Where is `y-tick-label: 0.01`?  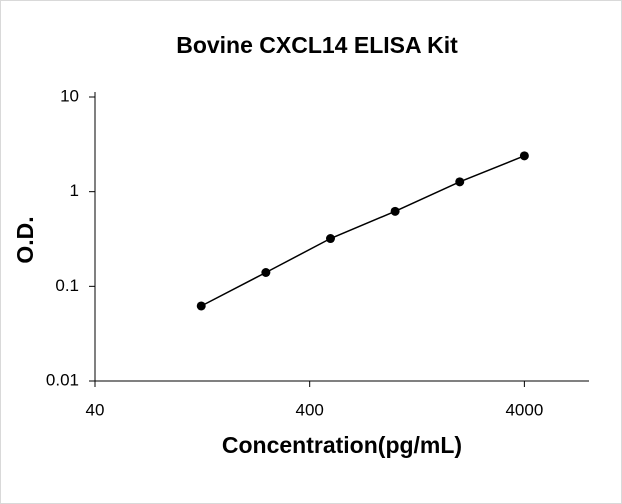 y-tick-label: 0.01 is located at coordinates (62, 379).